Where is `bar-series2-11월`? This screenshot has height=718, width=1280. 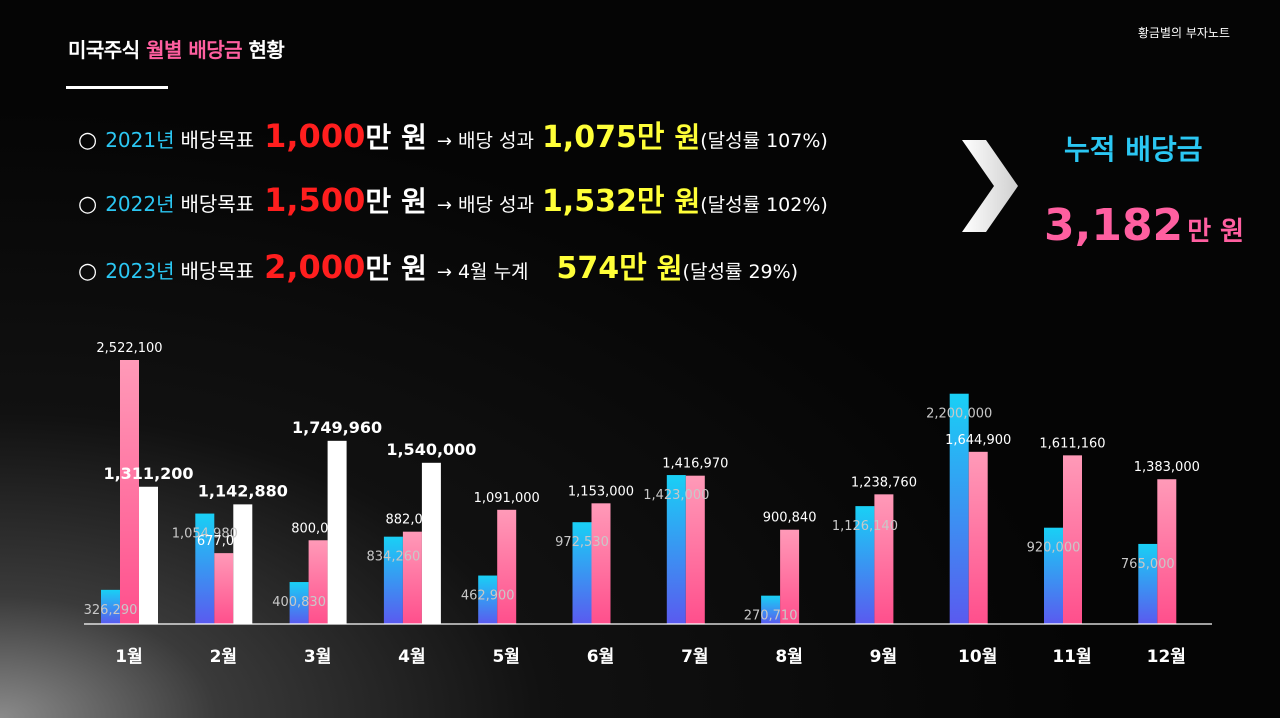
bar-series2-11월 is located at coordinates (1072, 539).